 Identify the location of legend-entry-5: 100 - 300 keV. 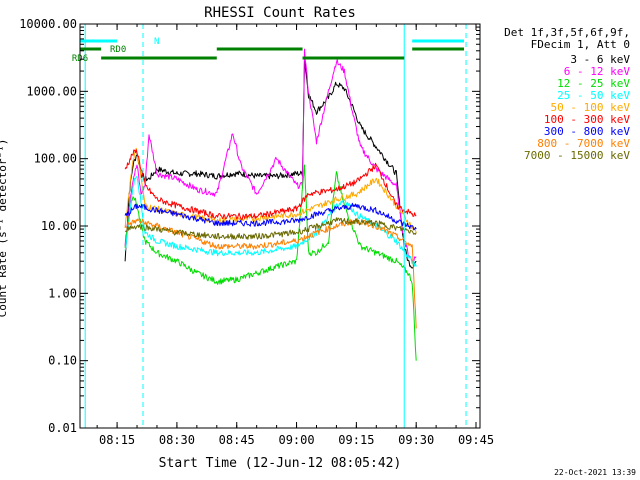
(587, 119).